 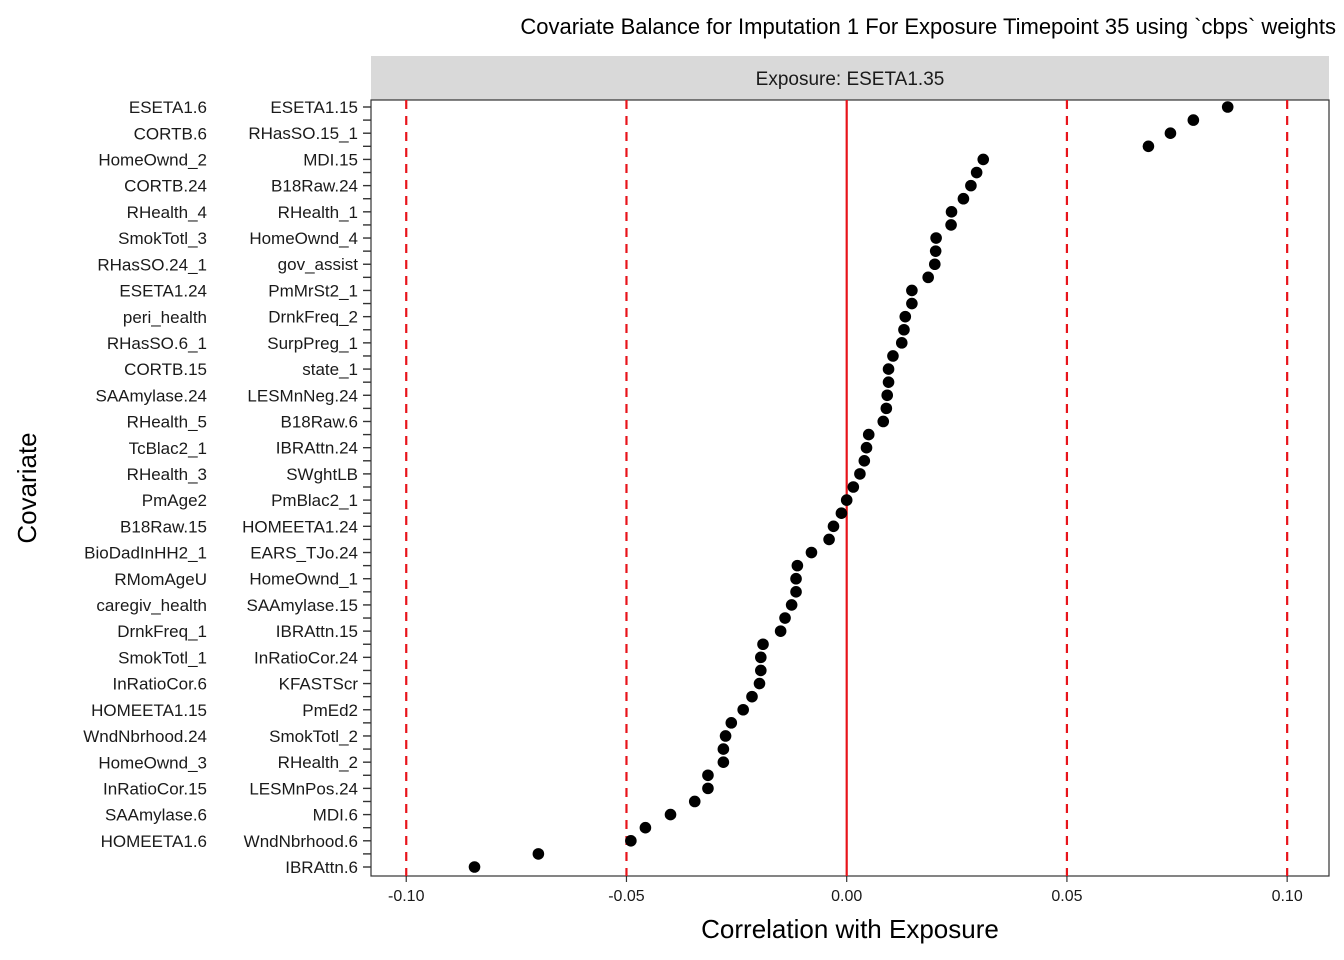 I want to click on y-tick-label: CORTB.24, so click(x=165, y=186).